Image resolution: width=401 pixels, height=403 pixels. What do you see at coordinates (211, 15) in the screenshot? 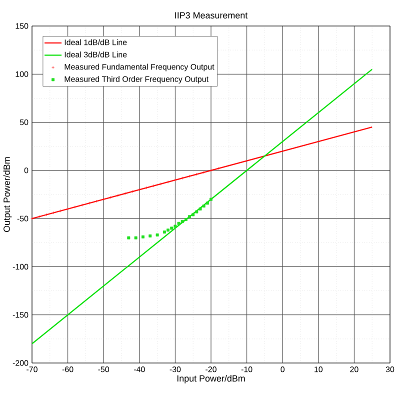
I see `chart-title: IIP3 Measurement` at bounding box center [211, 15].